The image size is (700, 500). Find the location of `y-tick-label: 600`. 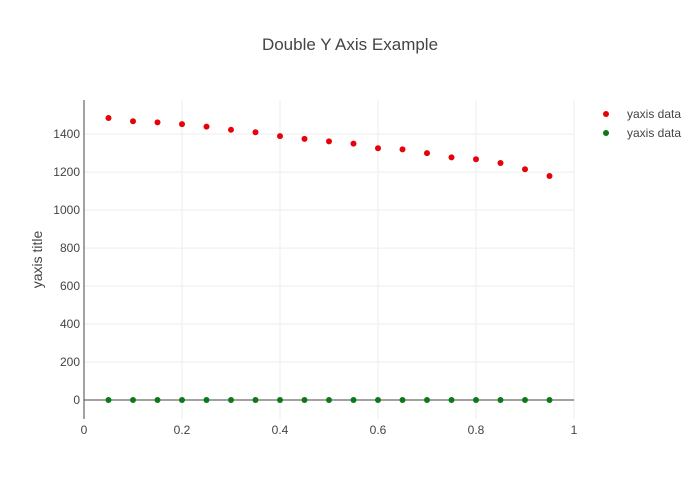

y-tick-label: 600 is located at coordinates (70, 286).